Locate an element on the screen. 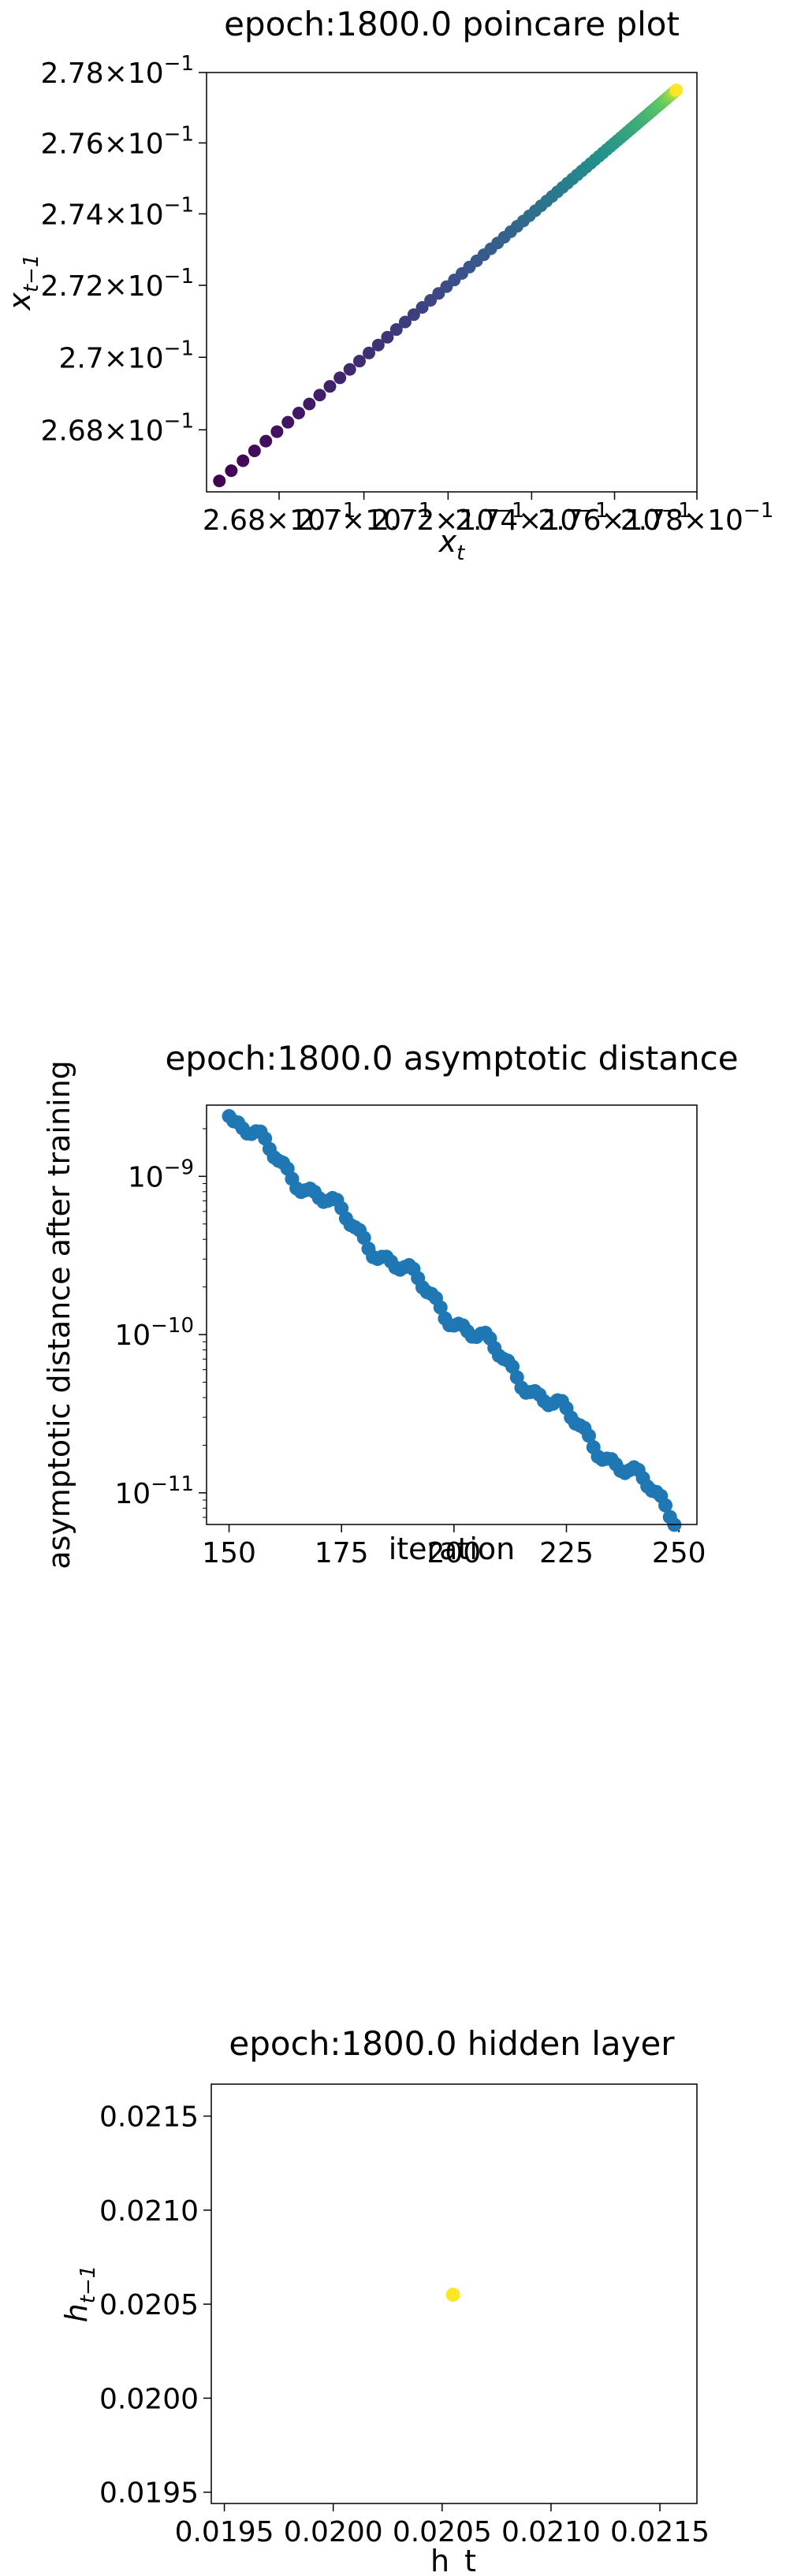 The image size is (786, 2576). y-axis-label: asymptotic distance after training is located at coordinates (59, 1314).